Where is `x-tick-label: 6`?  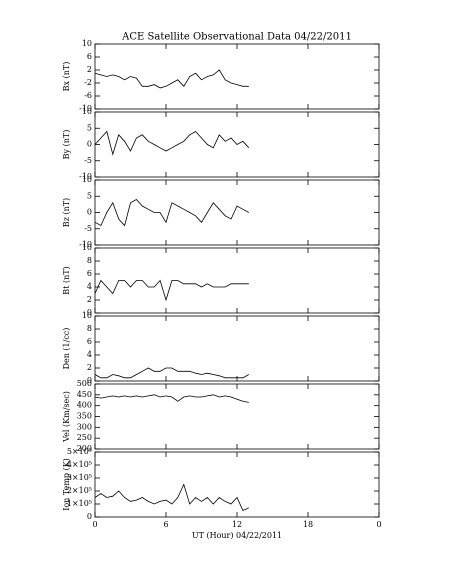
x-tick-label: 6 is located at coordinates (165, 524).